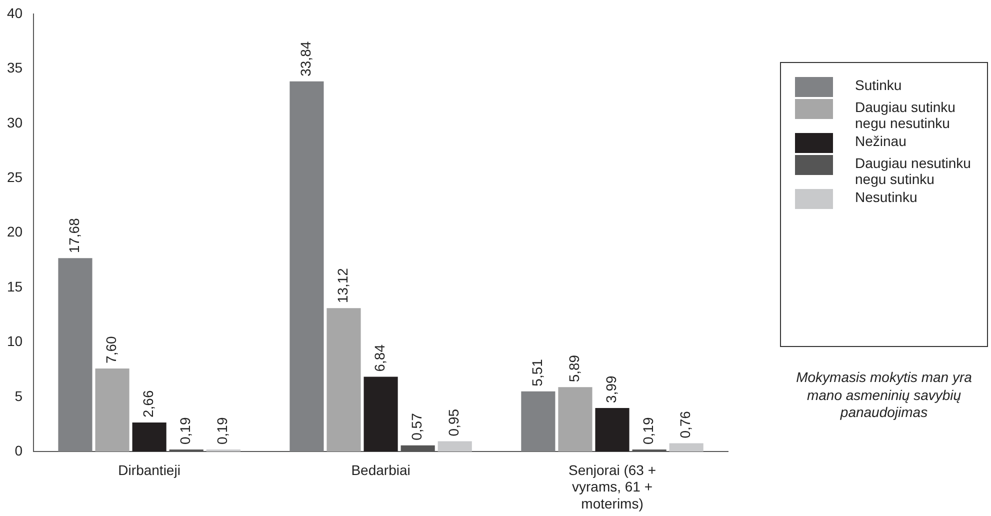 This screenshot has height=516, width=991. Describe the element at coordinates (905, 115) in the screenshot. I see `legend-label: Daugiau sutinku negu nesutinku` at that location.